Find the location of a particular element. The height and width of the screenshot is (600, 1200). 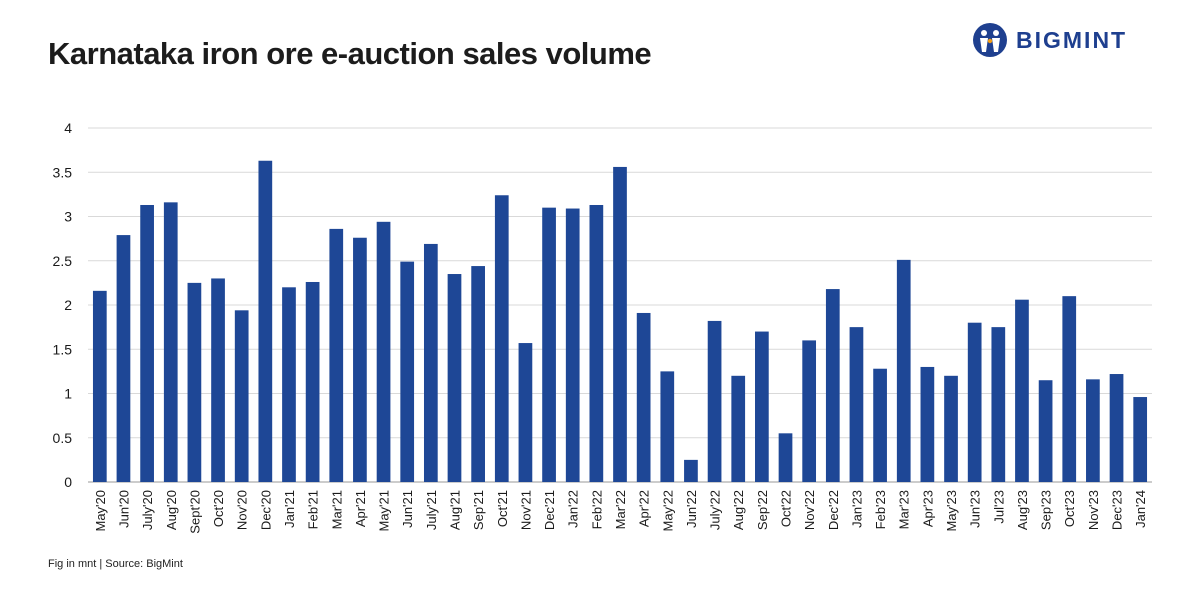

x-tick-label: Feb'22 is located at coordinates (596, 509).